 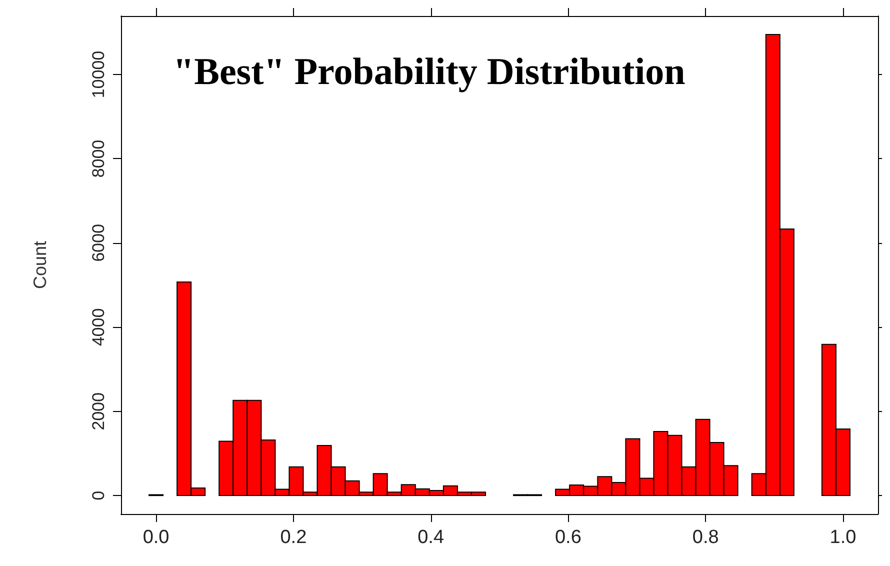 What do you see at coordinates (705, 537) in the screenshot?
I see `x-tick-label: 0.8` at bounding box center [705, 537].